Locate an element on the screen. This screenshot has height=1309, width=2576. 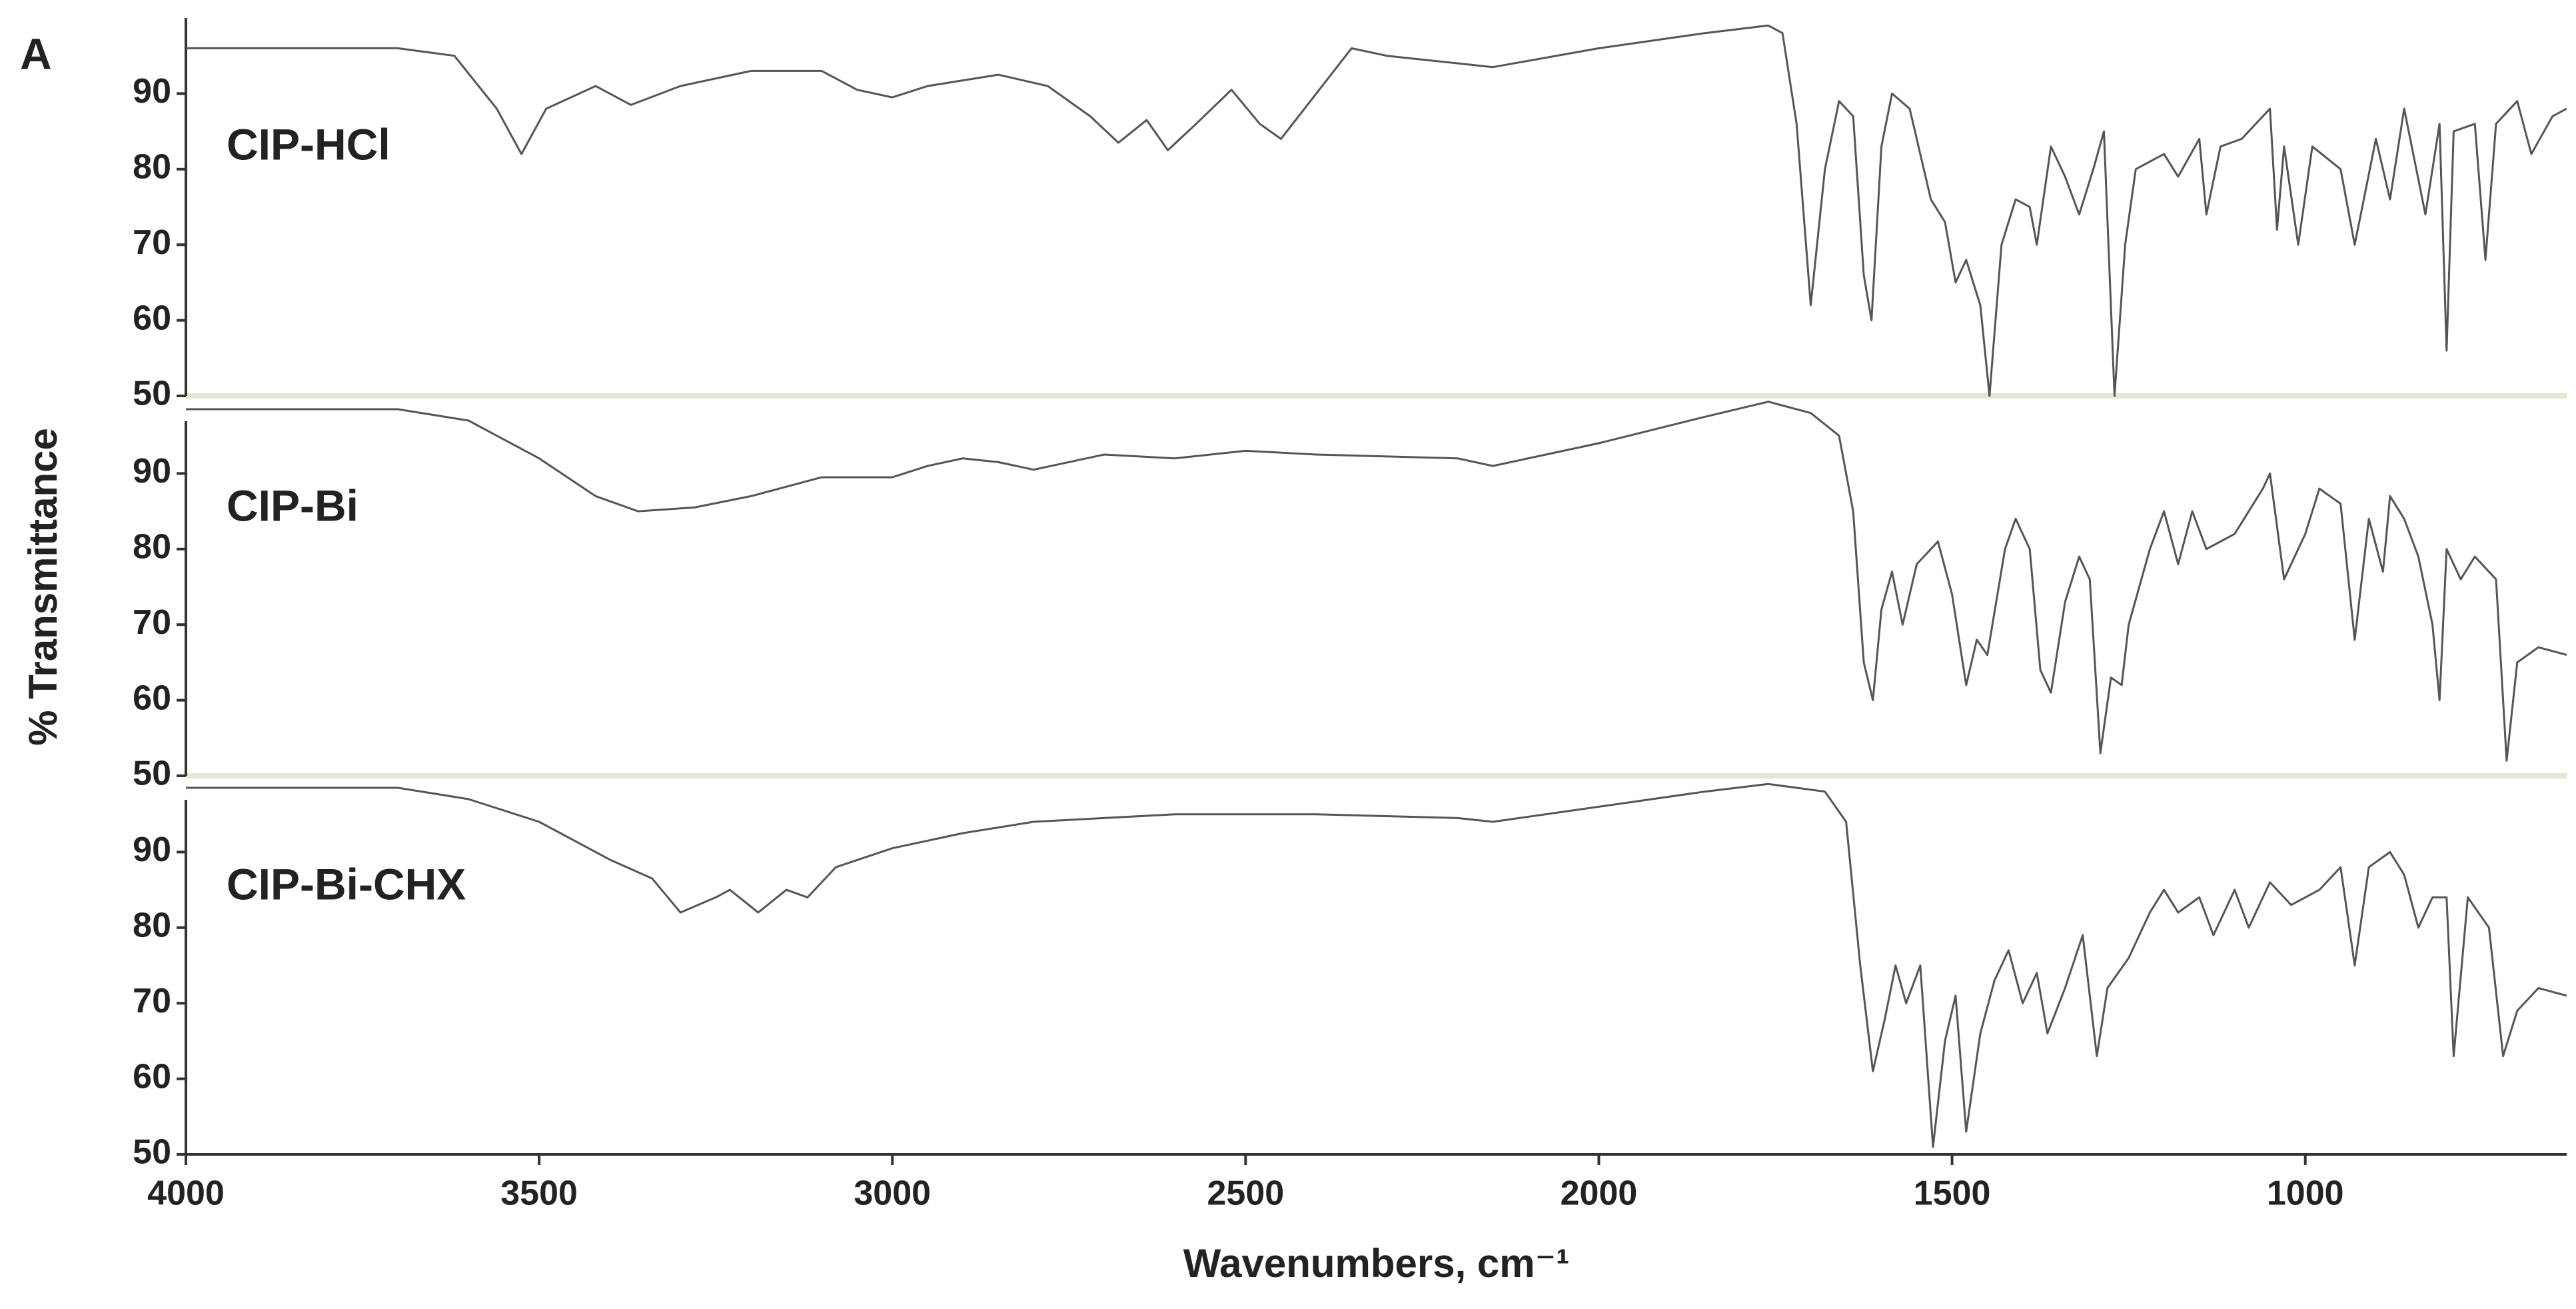
series-label: CIP-HCl is located at coordinates (308, 144).